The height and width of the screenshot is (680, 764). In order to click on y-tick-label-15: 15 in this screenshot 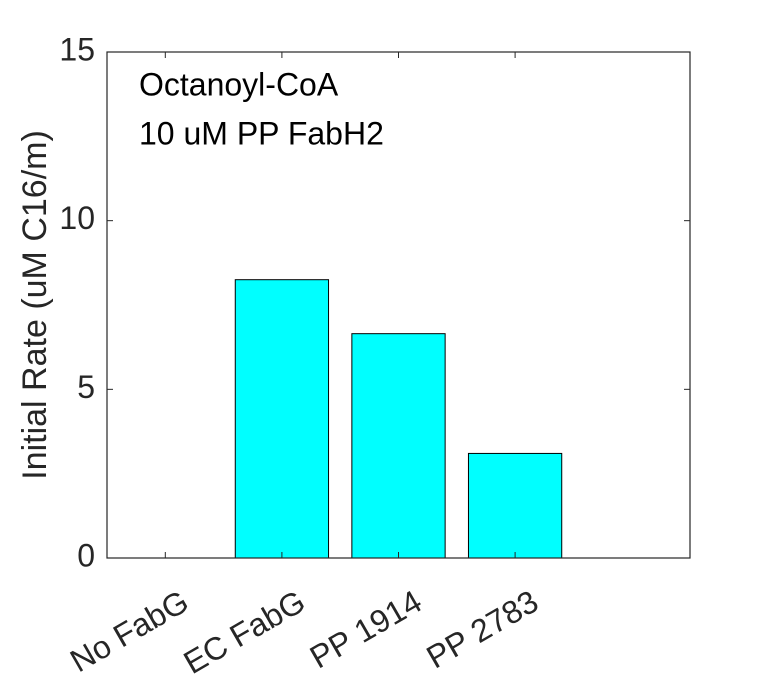, I will do `click(77, 49)`.